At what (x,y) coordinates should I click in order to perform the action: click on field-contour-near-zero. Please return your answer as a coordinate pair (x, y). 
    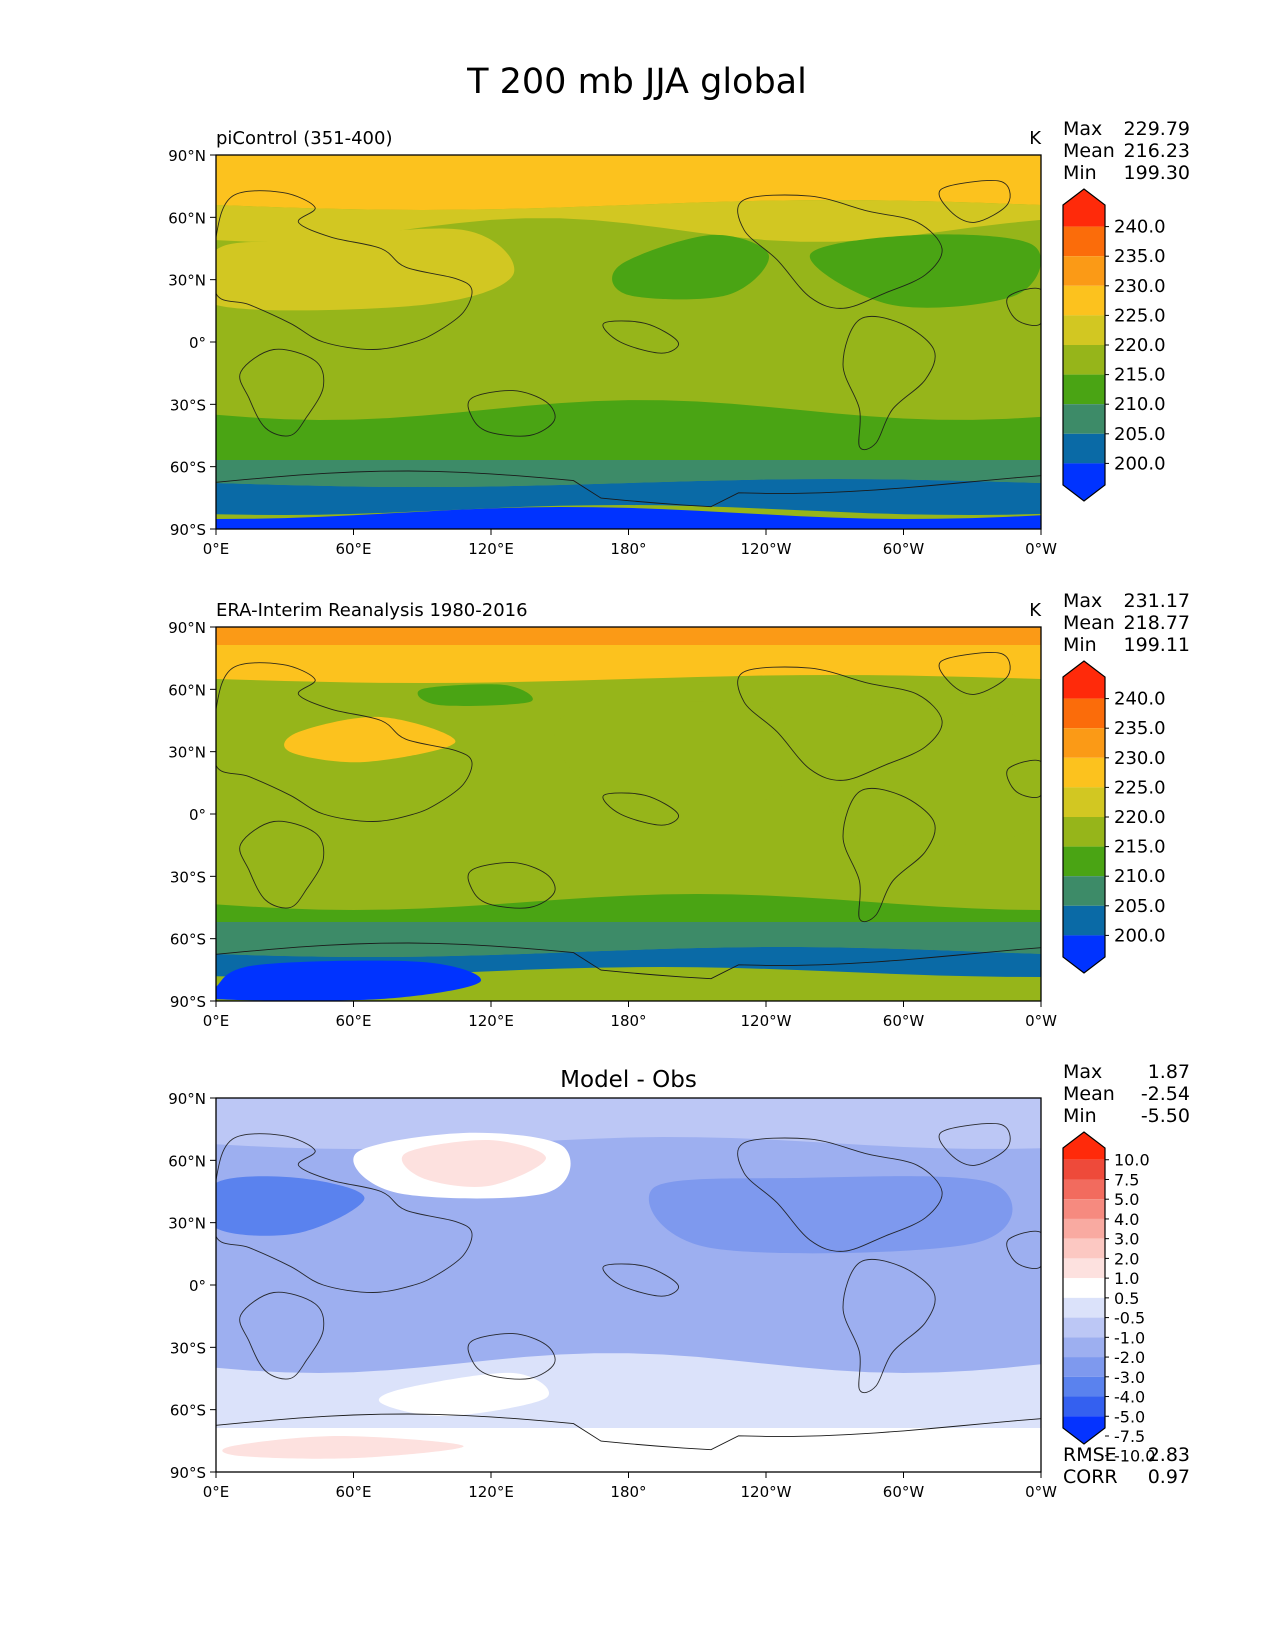
    Looking at the image, I should click on (628, 1450).